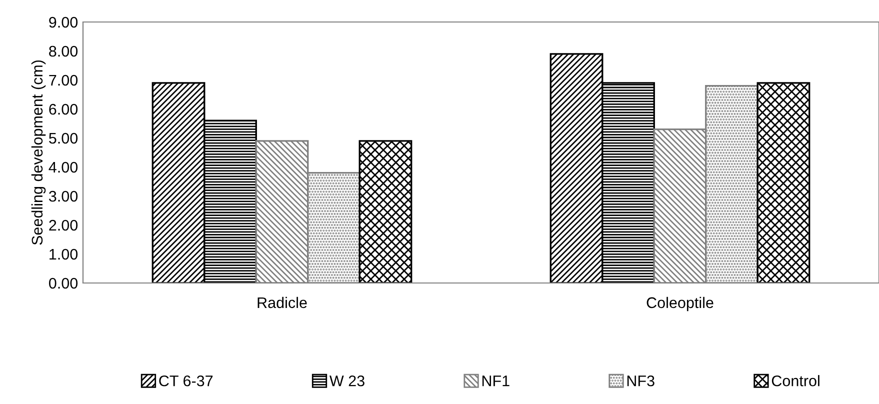 Image resolution: width=879 pixels, height=404 pixels. I want to click on legend-label: NF1, so click(496, 381).